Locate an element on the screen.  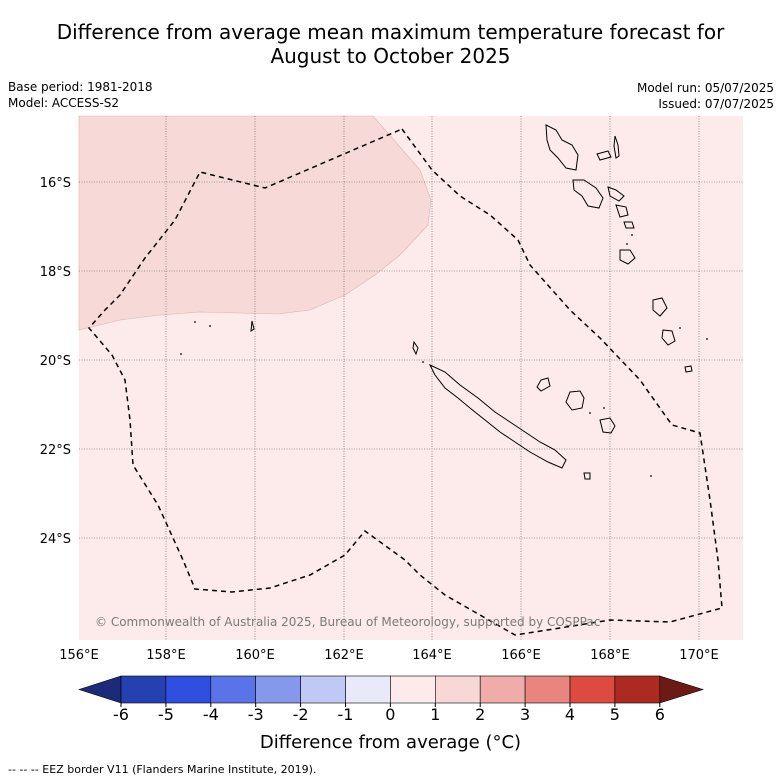
colorbar-tick-label: 3 is located at coordinates (525, 714).